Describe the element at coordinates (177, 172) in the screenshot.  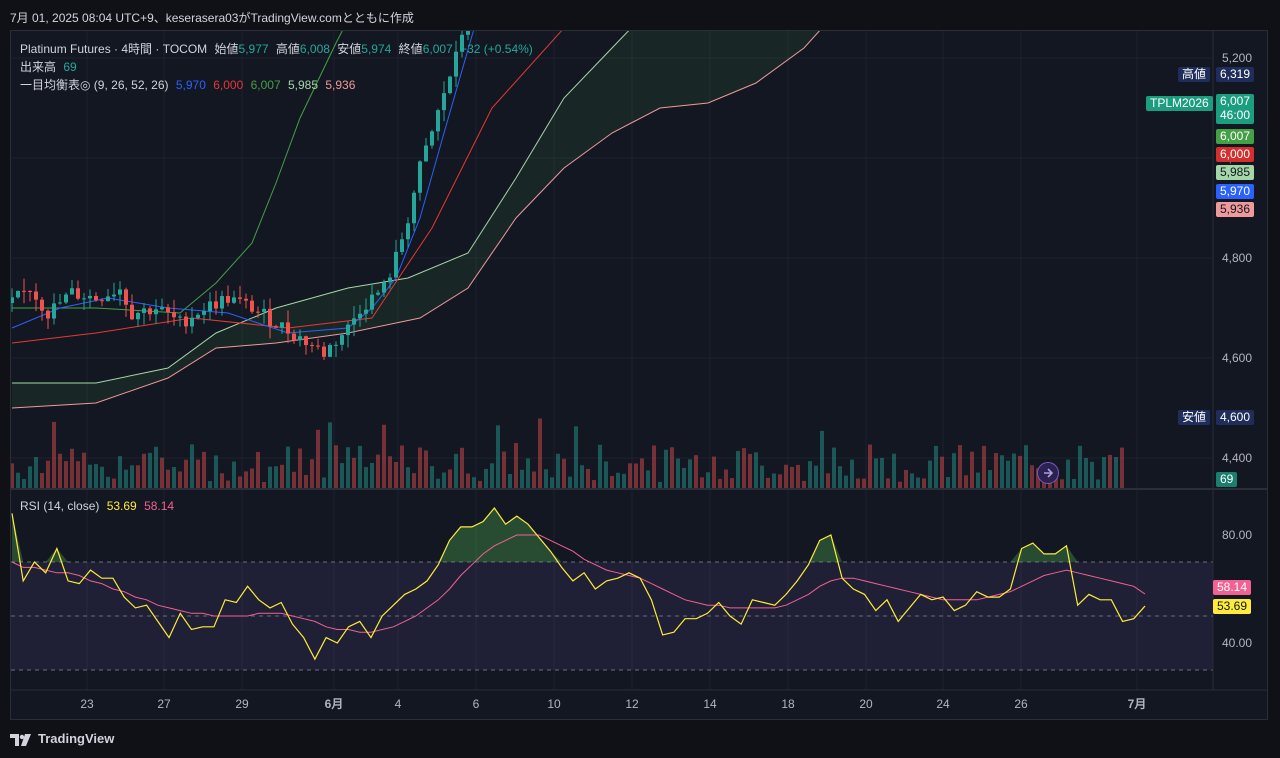
I see `chikou-span-line` at that location.